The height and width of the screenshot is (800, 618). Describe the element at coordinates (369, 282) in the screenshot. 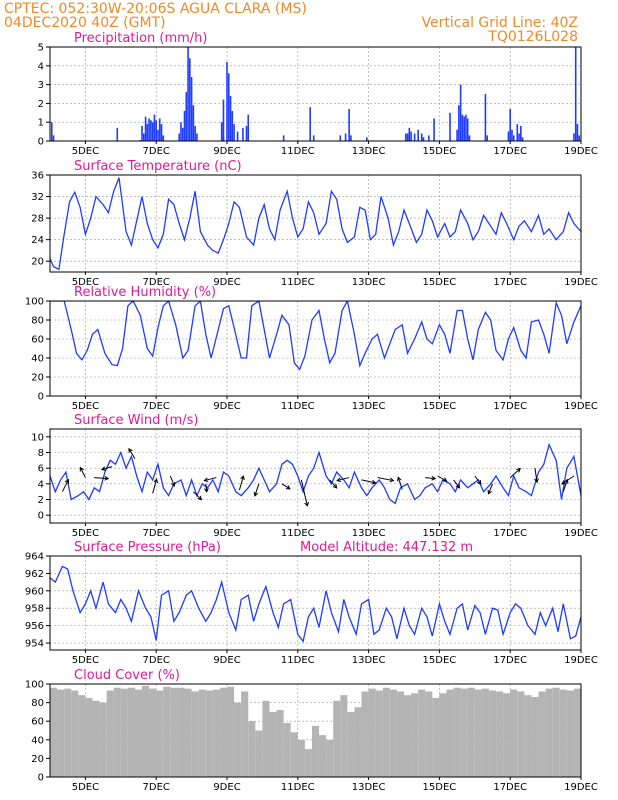

I see `x-tick-label: 13DEC` at that location.